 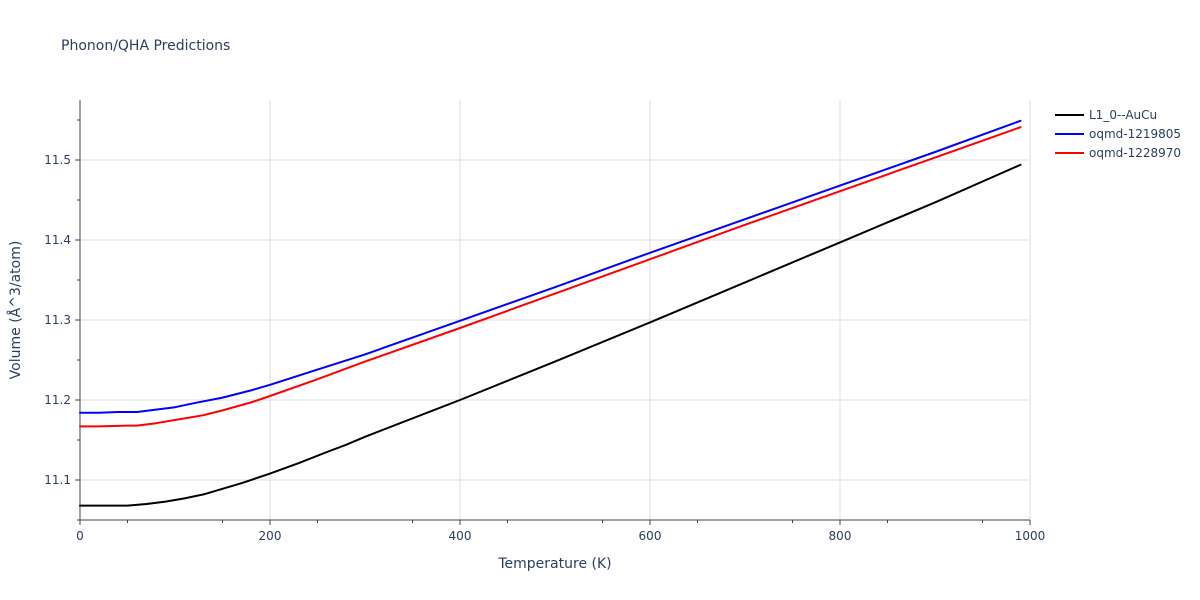 I want to click on y-tick-label: 11.2, so click(x=57, y=400).